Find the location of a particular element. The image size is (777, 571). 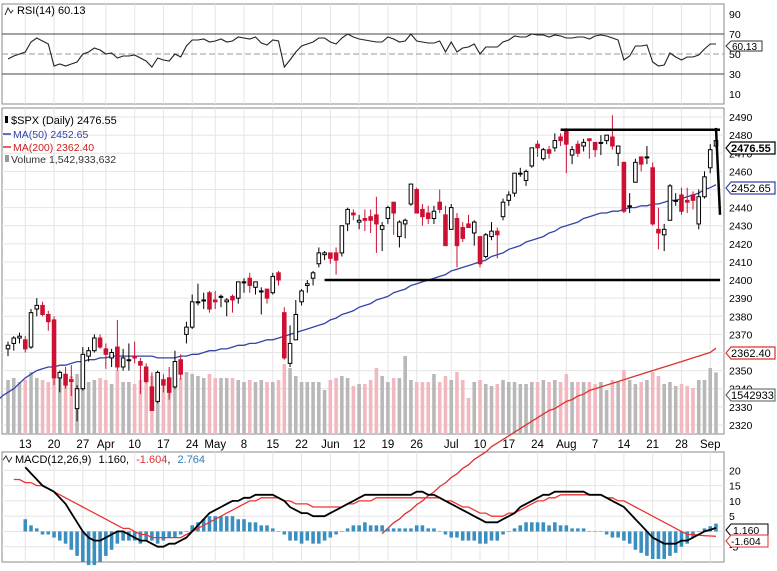

x-tick-label: 24 is located at coordinates (537, 445).